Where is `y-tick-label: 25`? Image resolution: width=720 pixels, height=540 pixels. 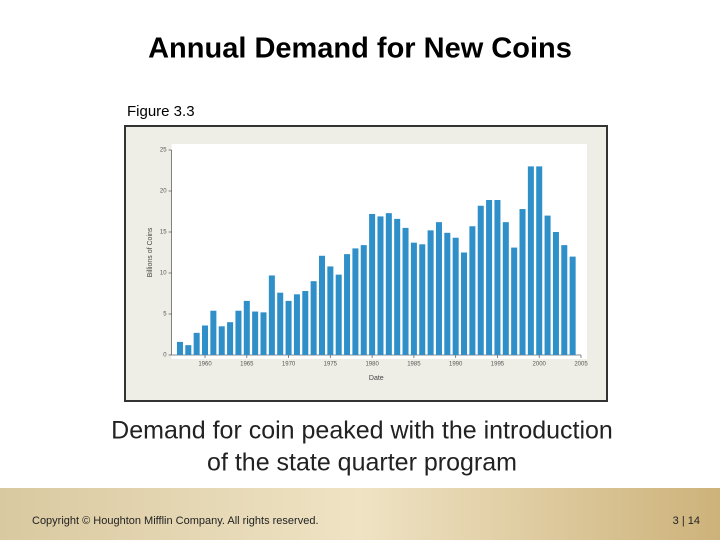 y-tick-label: 25 is located at coordinates (163, 151).